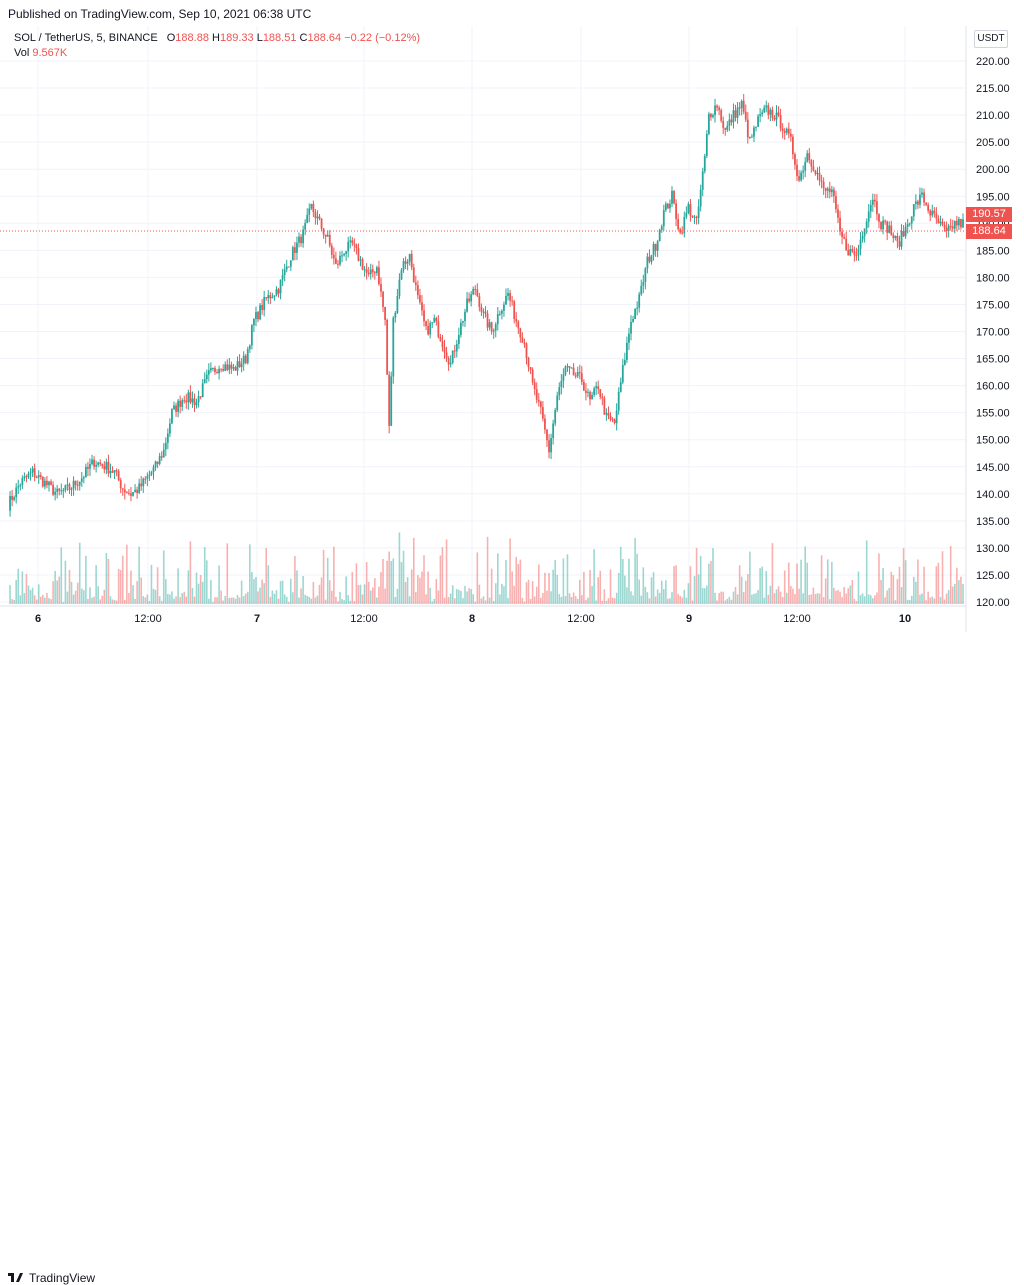  Describe the element at coordinates (991, 39) in the screenshot. I see `currency-button: USDT` at that location.